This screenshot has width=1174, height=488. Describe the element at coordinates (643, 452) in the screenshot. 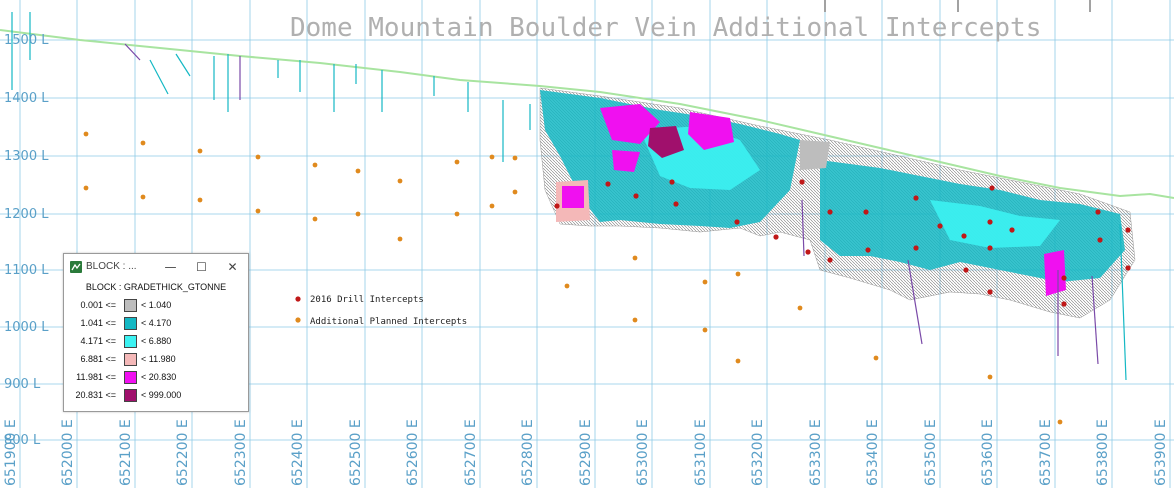

I see `easting-label: 653000 E` at that location.